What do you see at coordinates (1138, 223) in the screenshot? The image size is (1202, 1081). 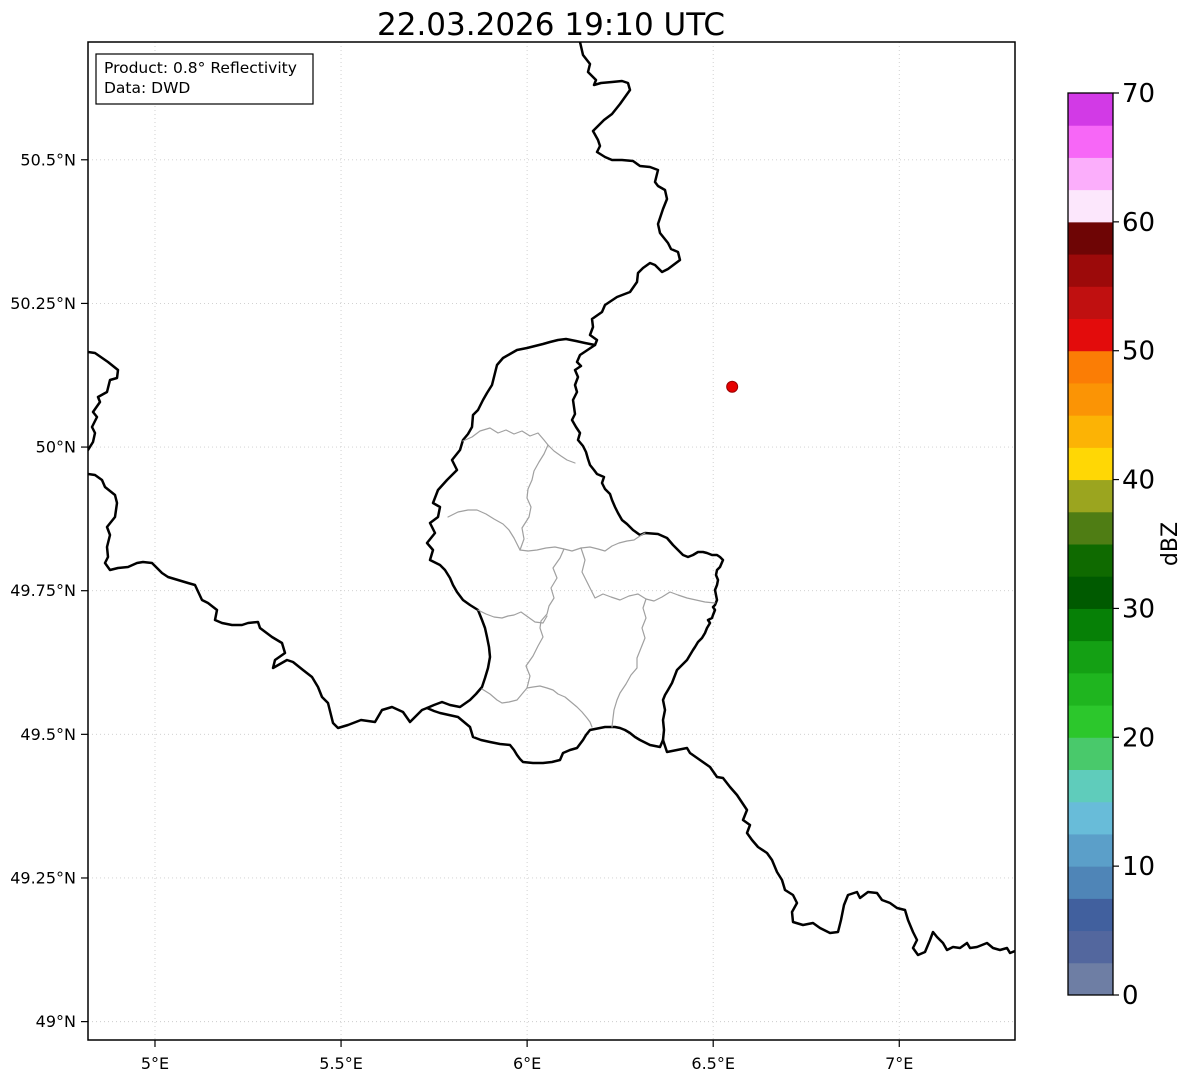 I see `colorbar-tick-label: 60` at bounding box center [1138, 223].